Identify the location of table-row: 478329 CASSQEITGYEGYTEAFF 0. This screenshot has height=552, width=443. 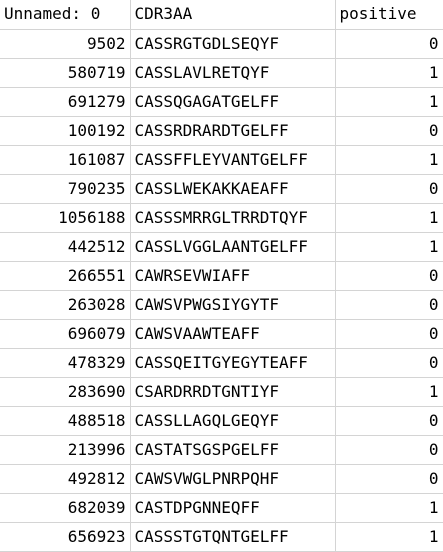
(221, 363).